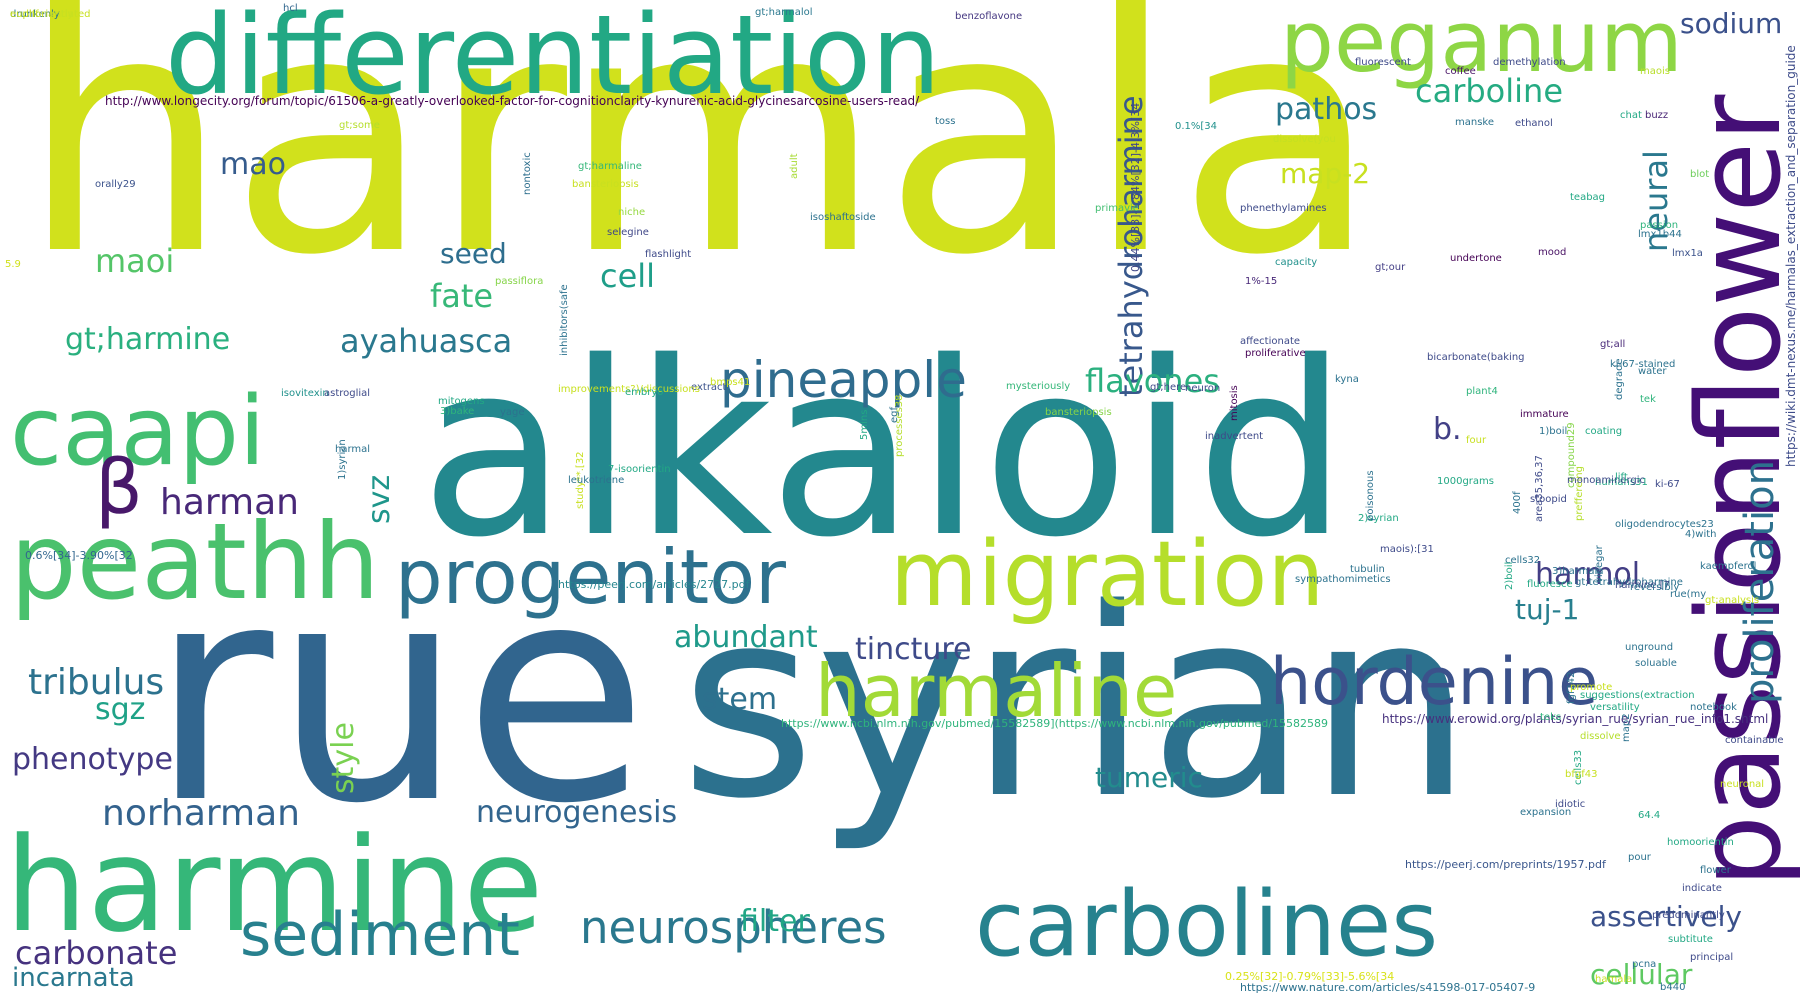  What do you see at coordinates (1742, 784) in the screenshot?
I see `cloud-word: neuronal` at bounding box center [1742, 784].